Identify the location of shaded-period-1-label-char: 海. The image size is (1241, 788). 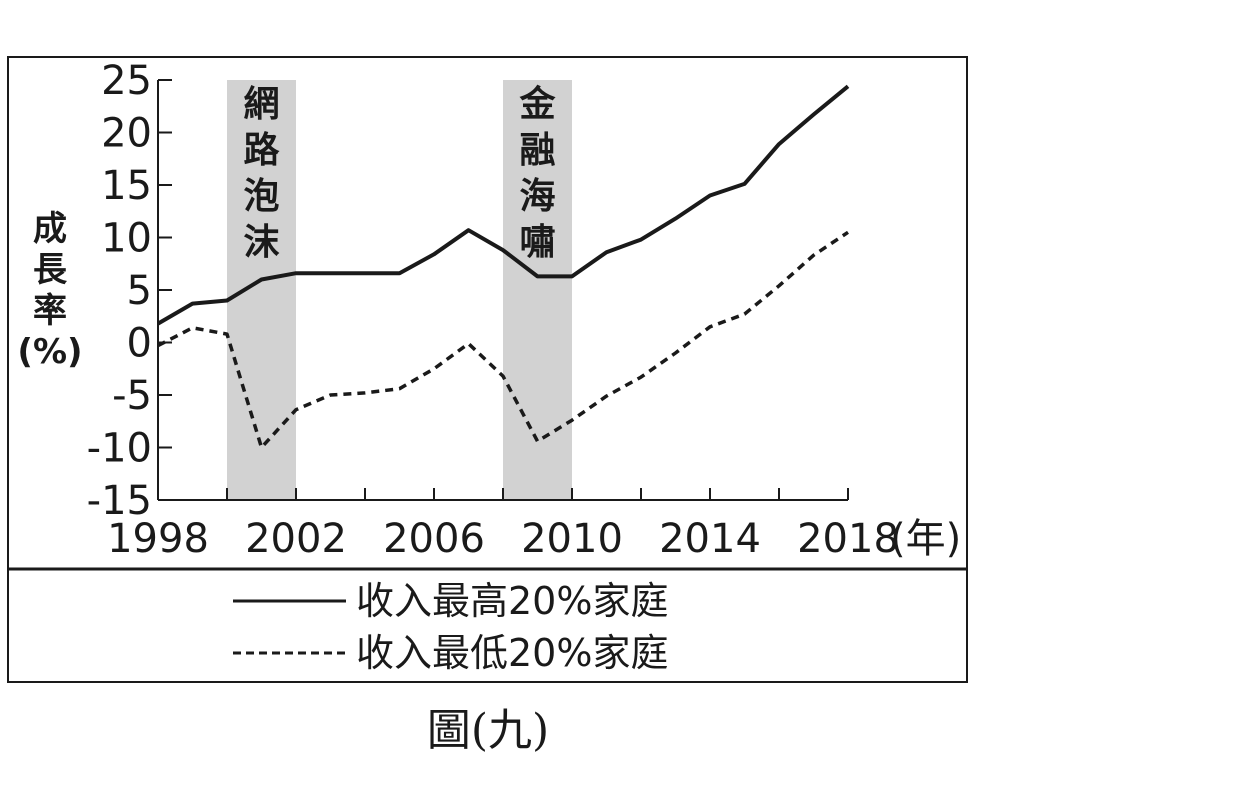
(537, 196).